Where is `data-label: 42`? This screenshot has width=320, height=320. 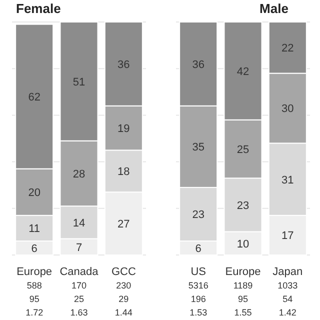
data-label: 42 is located at coordinates (243, 72).